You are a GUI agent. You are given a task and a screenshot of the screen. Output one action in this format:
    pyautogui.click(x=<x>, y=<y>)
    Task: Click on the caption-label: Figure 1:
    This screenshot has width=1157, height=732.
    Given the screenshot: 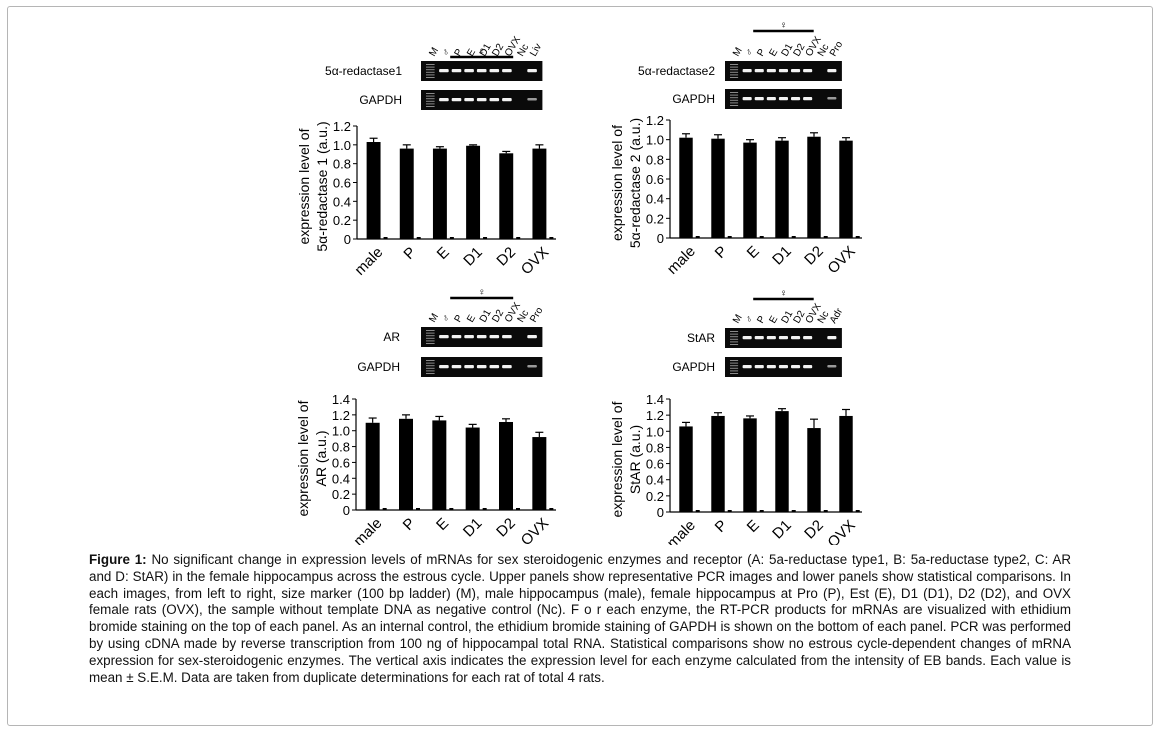 What is the action you would take?
    pyautogui.click(x=118, y=559)
    